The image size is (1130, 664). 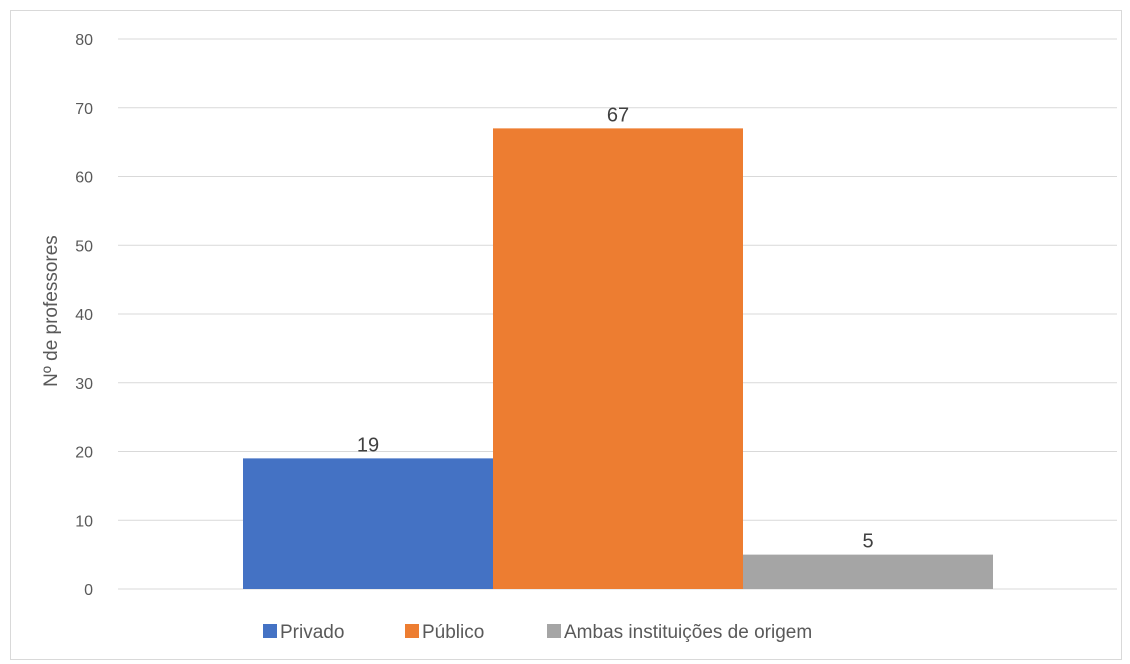 What do you see at coordinates (312, 632) in the screenshot?
I see `legend-label-0: Privado` at bounding box center [312, 632].